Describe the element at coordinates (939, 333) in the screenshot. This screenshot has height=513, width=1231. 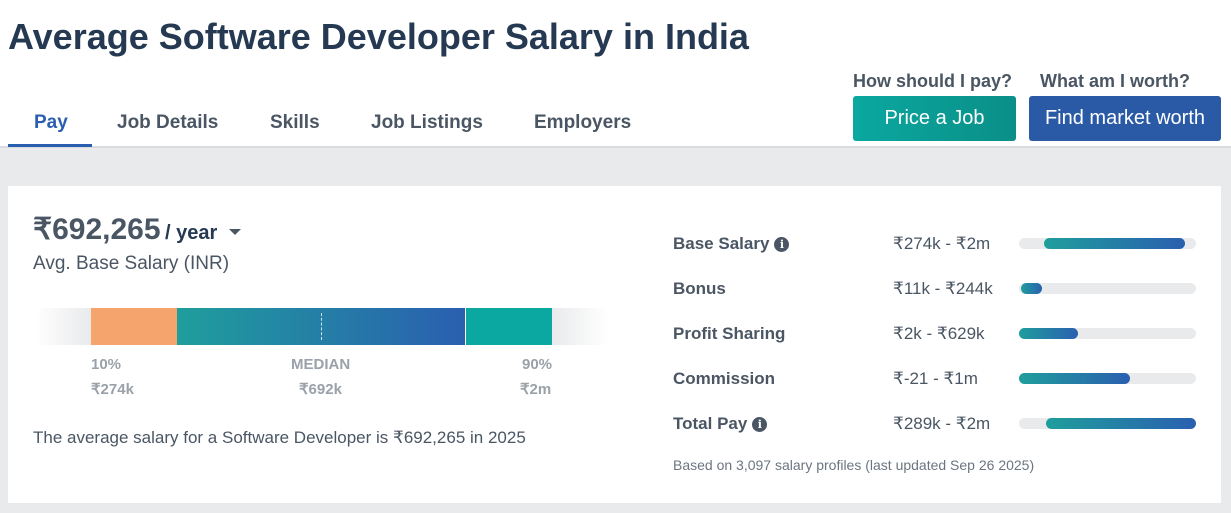
I see `row-range: ₹2k - ₹629k` at that location.